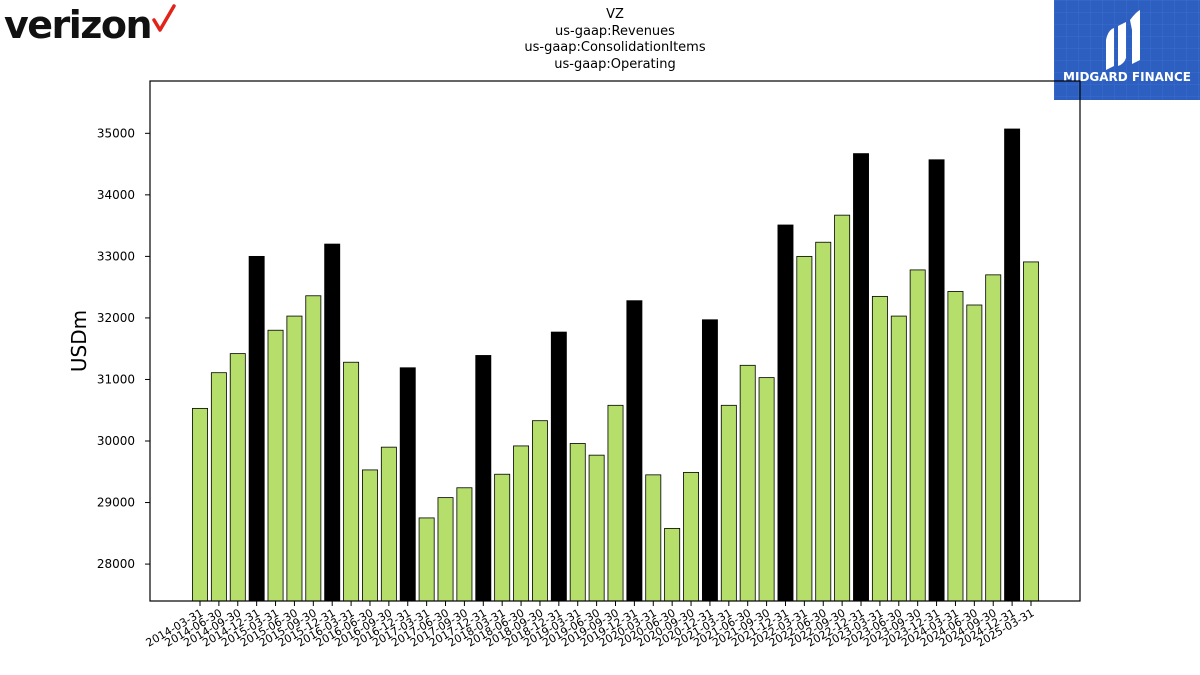 This screenshot has width=1200, height=675. What do you see at coordinates (615, 14) in the screenshot?
I see `chart-title-line-1: VZ` at bounding box center [615, 14].